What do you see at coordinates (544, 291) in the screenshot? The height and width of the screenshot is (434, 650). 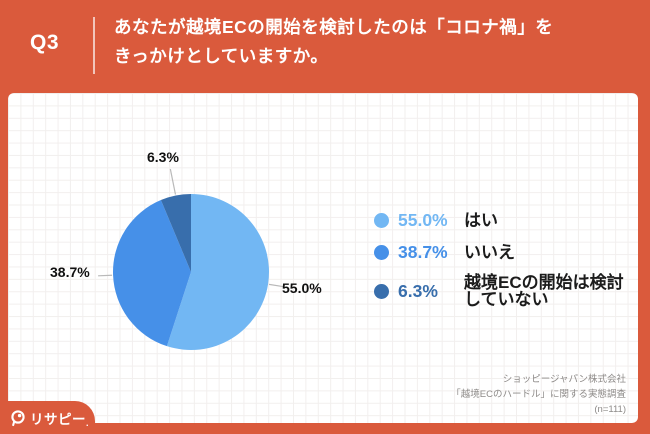 I see `legend-label: 越境ECの開始は検討していない` at bounding box center [544, 291].